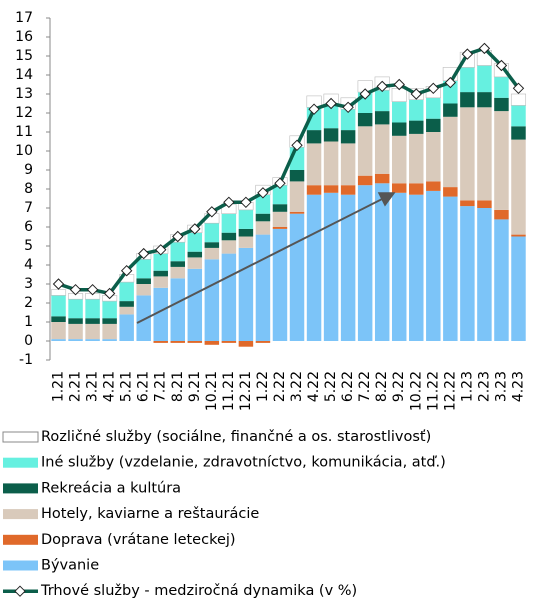 This screenshot has width=559, height=603. Describe the element at coordinates (28, 322) in the screenshot. I see `y-tick-label: 1` at that location.